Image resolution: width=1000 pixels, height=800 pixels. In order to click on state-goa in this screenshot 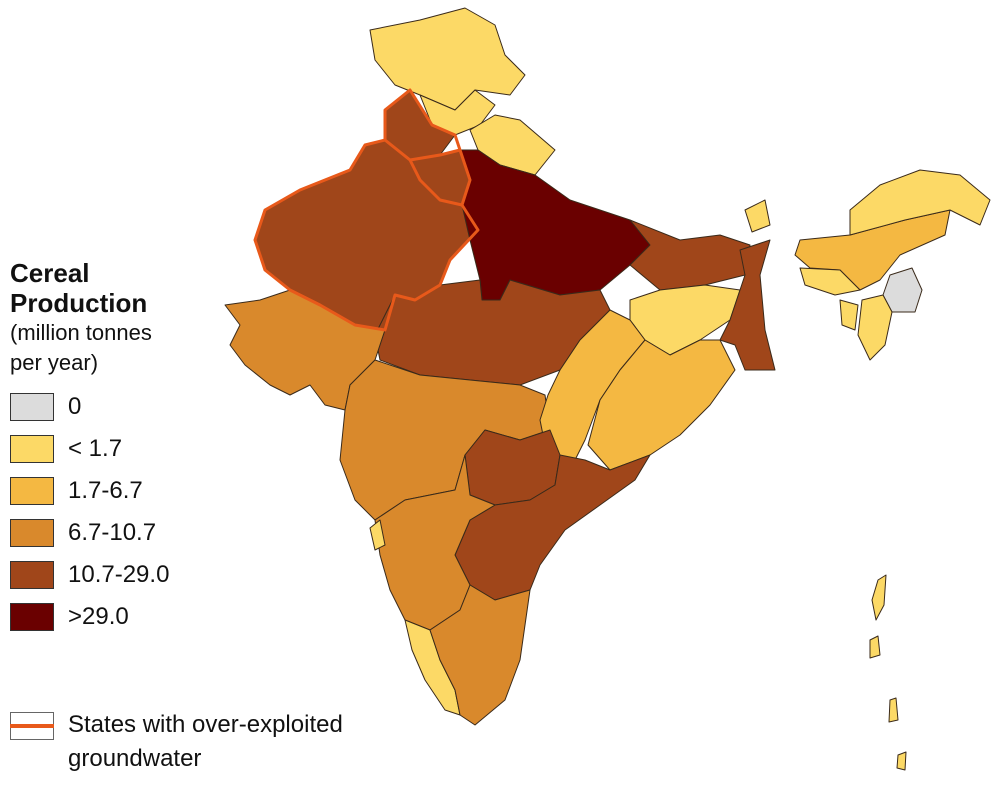, I will do `click(377, 535)`.